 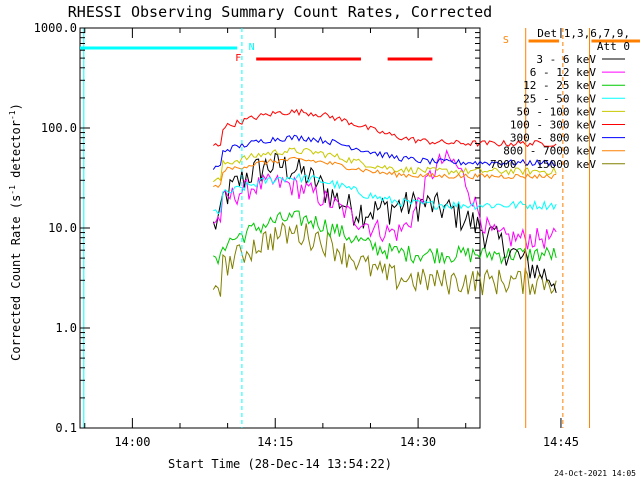 What do you see at coordinates (559, 98) in the screenshot?
I see `legend-entry-label: 25 - 50 keV` at bounding box center [559, 98].